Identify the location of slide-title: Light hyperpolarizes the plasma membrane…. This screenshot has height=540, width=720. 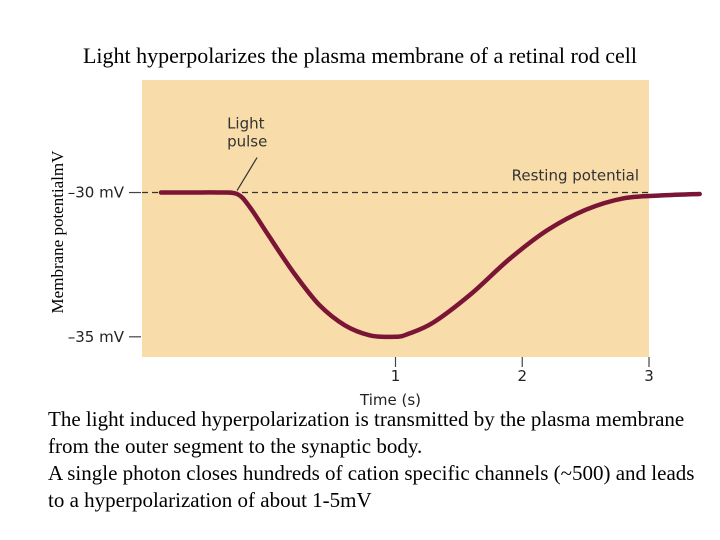
(360, 55).